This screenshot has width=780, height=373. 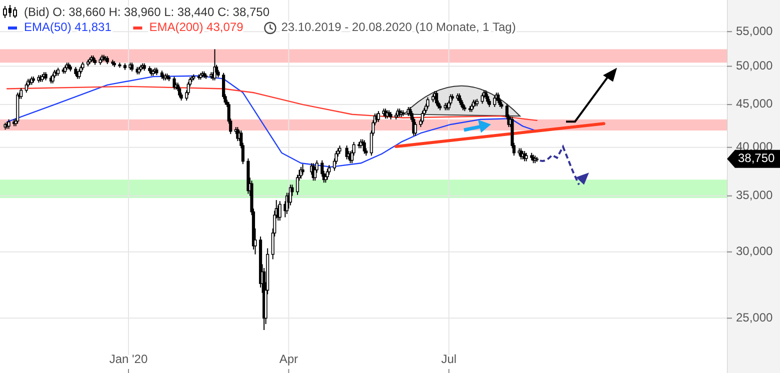 What do you see at coordinates (398, 27) in the screenshot?
I see `text: 23.10.2019 - 20.08.2020 (10 Monate, 1 Tag)` at bounding box center [398, 27].